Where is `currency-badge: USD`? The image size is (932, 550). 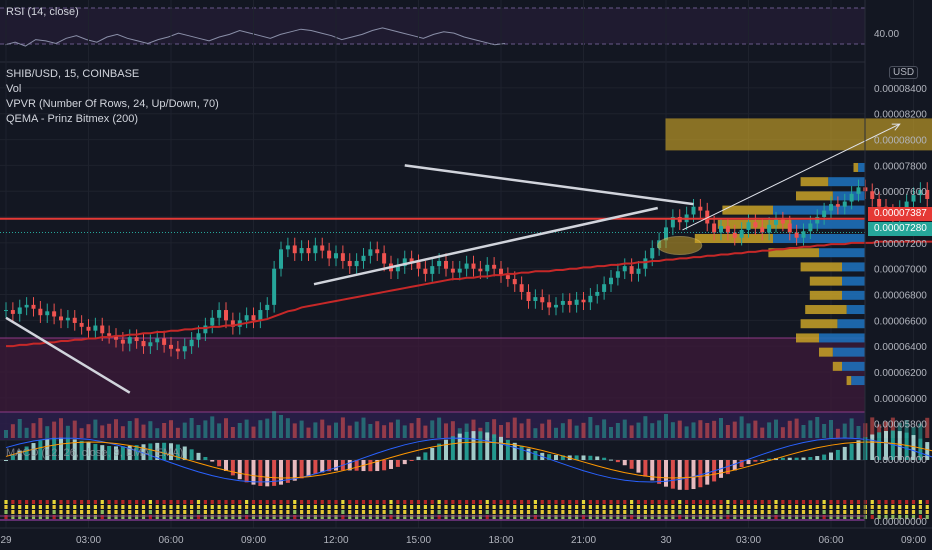
currency-badge: USD is located at coordinates (904, 72).